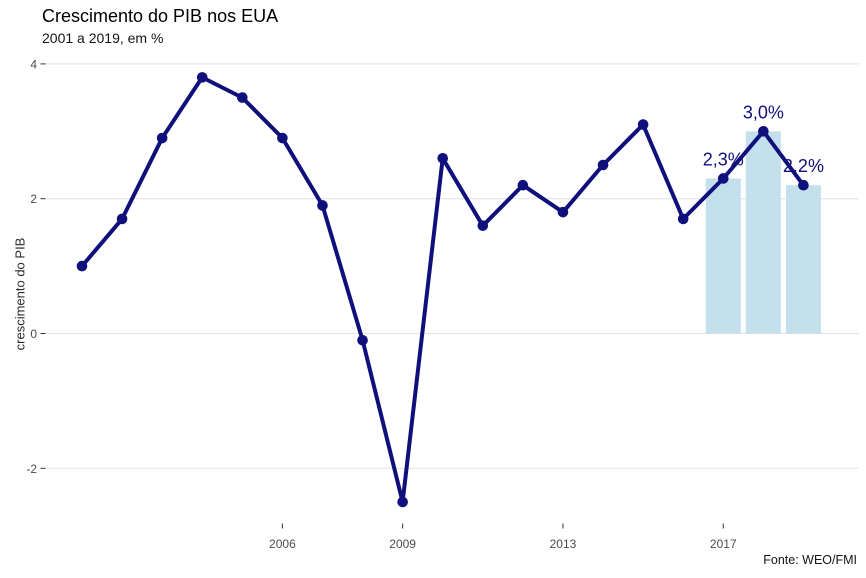  What do you see at coordinates (33, 199) in the screenshot?
I see `y-tick-label: 2` at bounding box center [33, 199].